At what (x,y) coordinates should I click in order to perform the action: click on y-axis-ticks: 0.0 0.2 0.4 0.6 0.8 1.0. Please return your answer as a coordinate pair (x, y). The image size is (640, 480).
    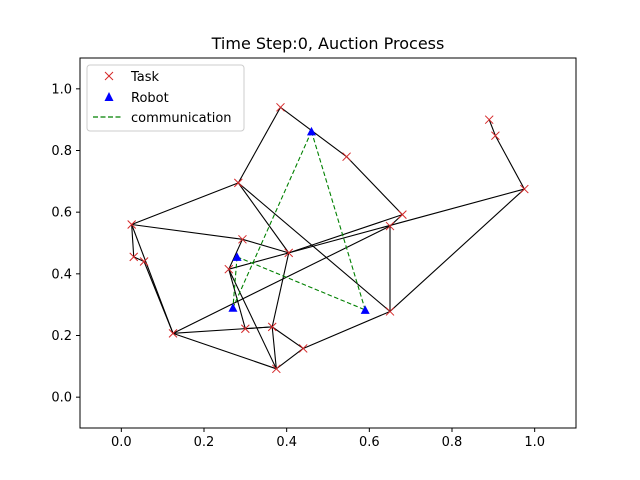
    Looking at the image, I should click on (65, 244).